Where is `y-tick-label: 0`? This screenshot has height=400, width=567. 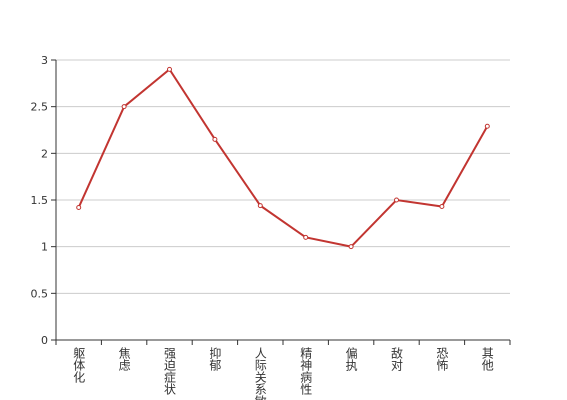
y-tick-label: 0 is located at coordinates (44, 340).